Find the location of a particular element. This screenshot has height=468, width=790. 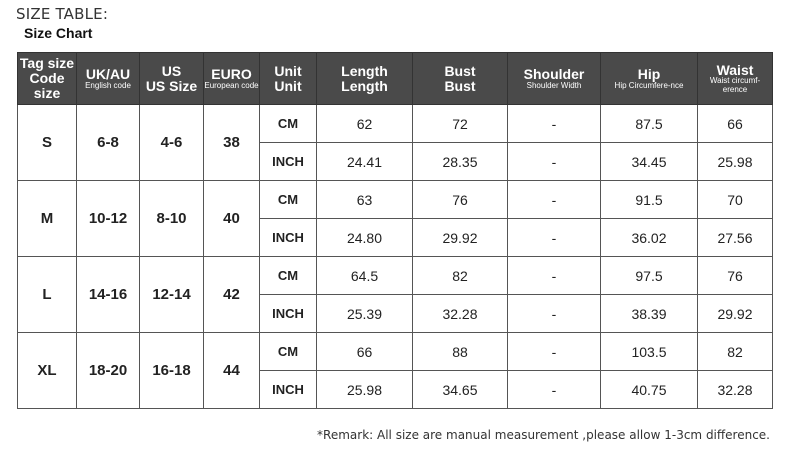

header-sublabel: Shoulder Width is located at coordinates (554, 85).